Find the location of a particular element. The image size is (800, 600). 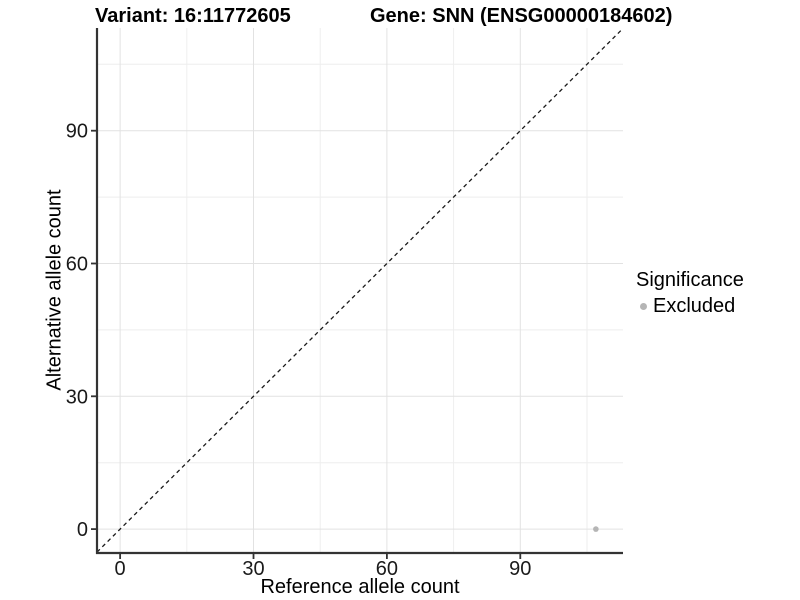

data-point is located at coordinates (596, 529).